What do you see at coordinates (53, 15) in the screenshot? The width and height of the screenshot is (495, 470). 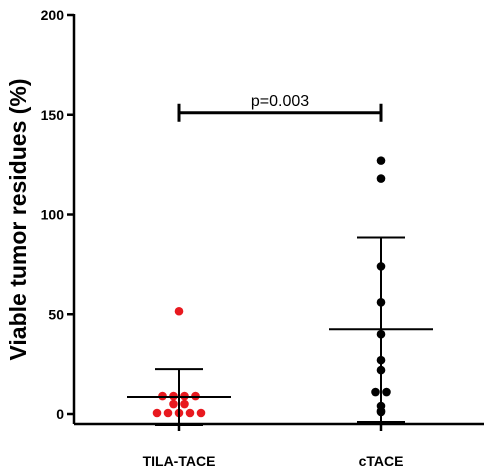 I see `y-tick-label: 200` at bounding box center [53, 15].